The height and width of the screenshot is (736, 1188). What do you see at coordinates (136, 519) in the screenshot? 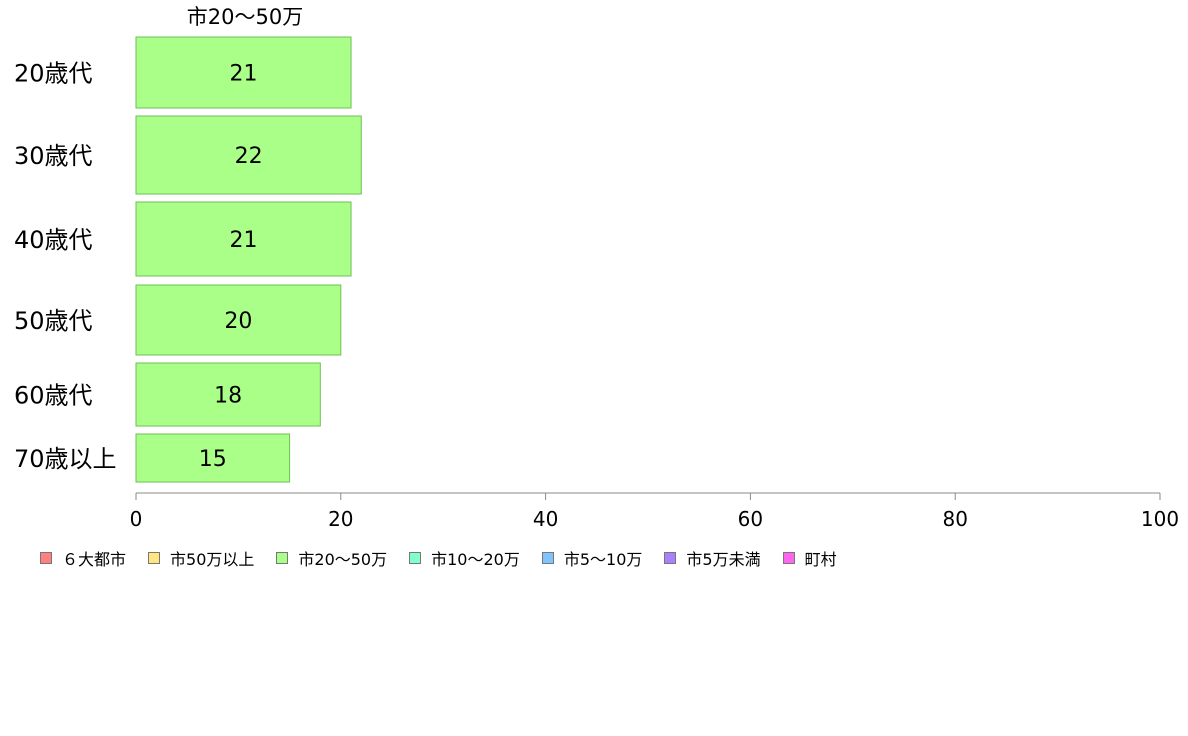
I see `x-tick-label: 0` at bounding box center [136, 519].